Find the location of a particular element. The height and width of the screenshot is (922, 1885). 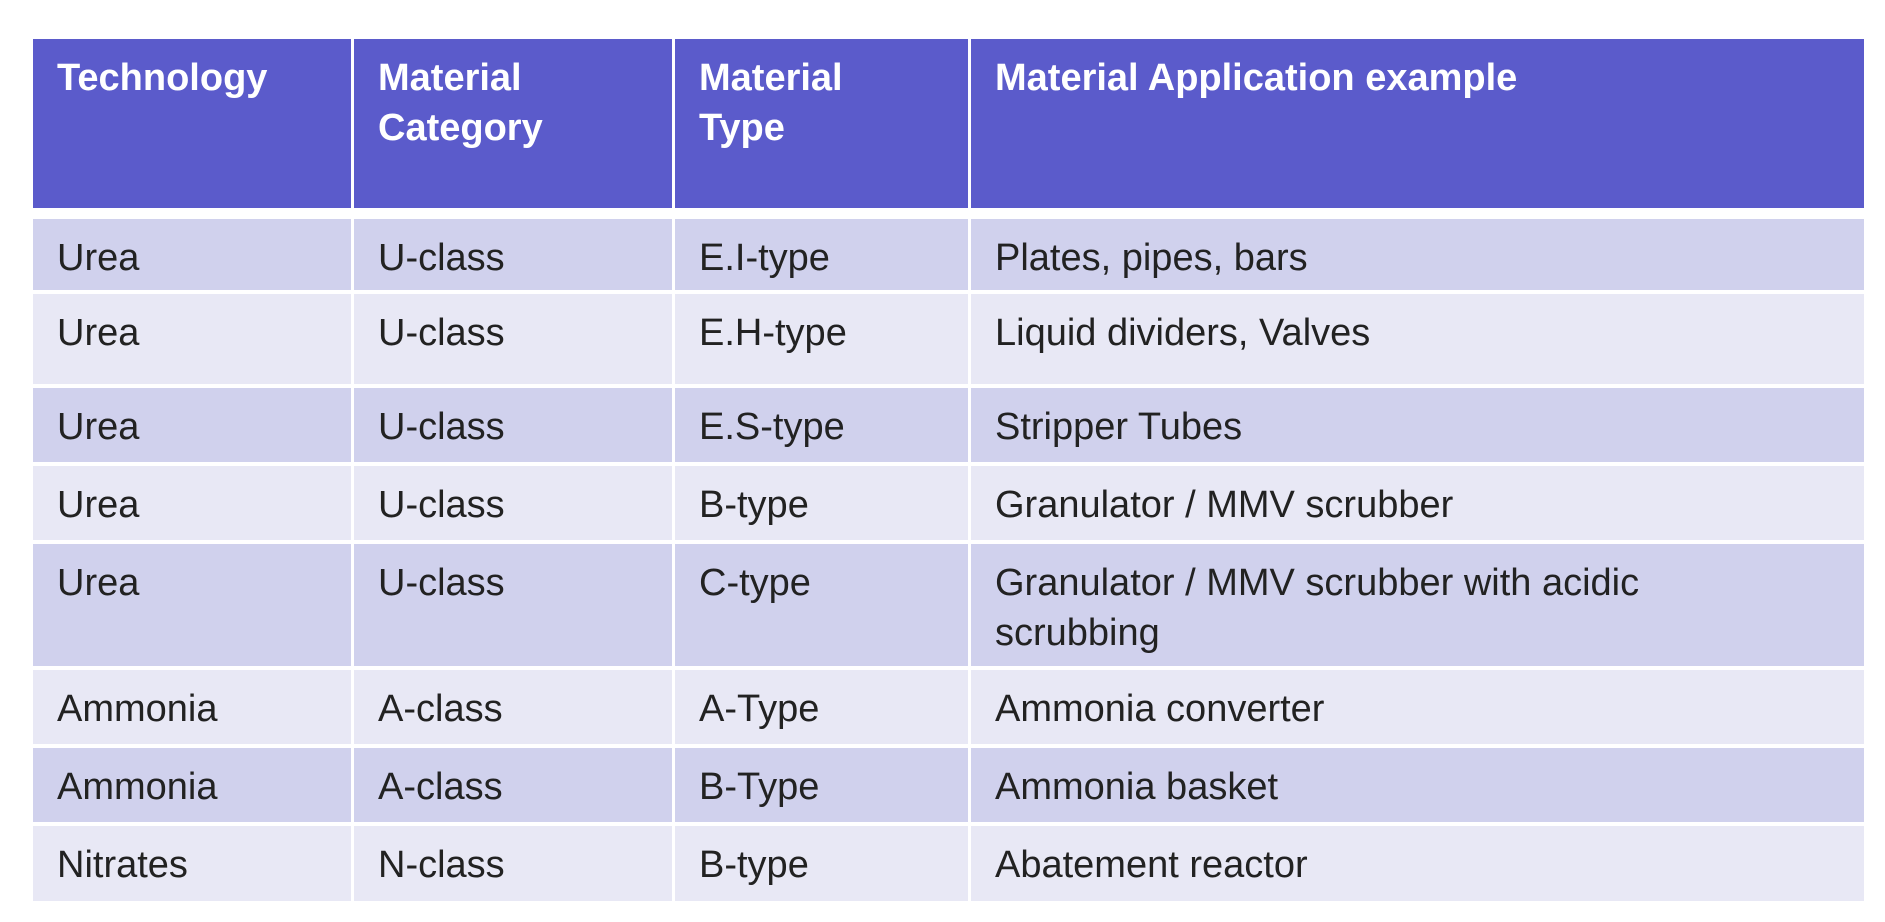

cell-material-type: E.I-type is located at coordinates (821, 254).